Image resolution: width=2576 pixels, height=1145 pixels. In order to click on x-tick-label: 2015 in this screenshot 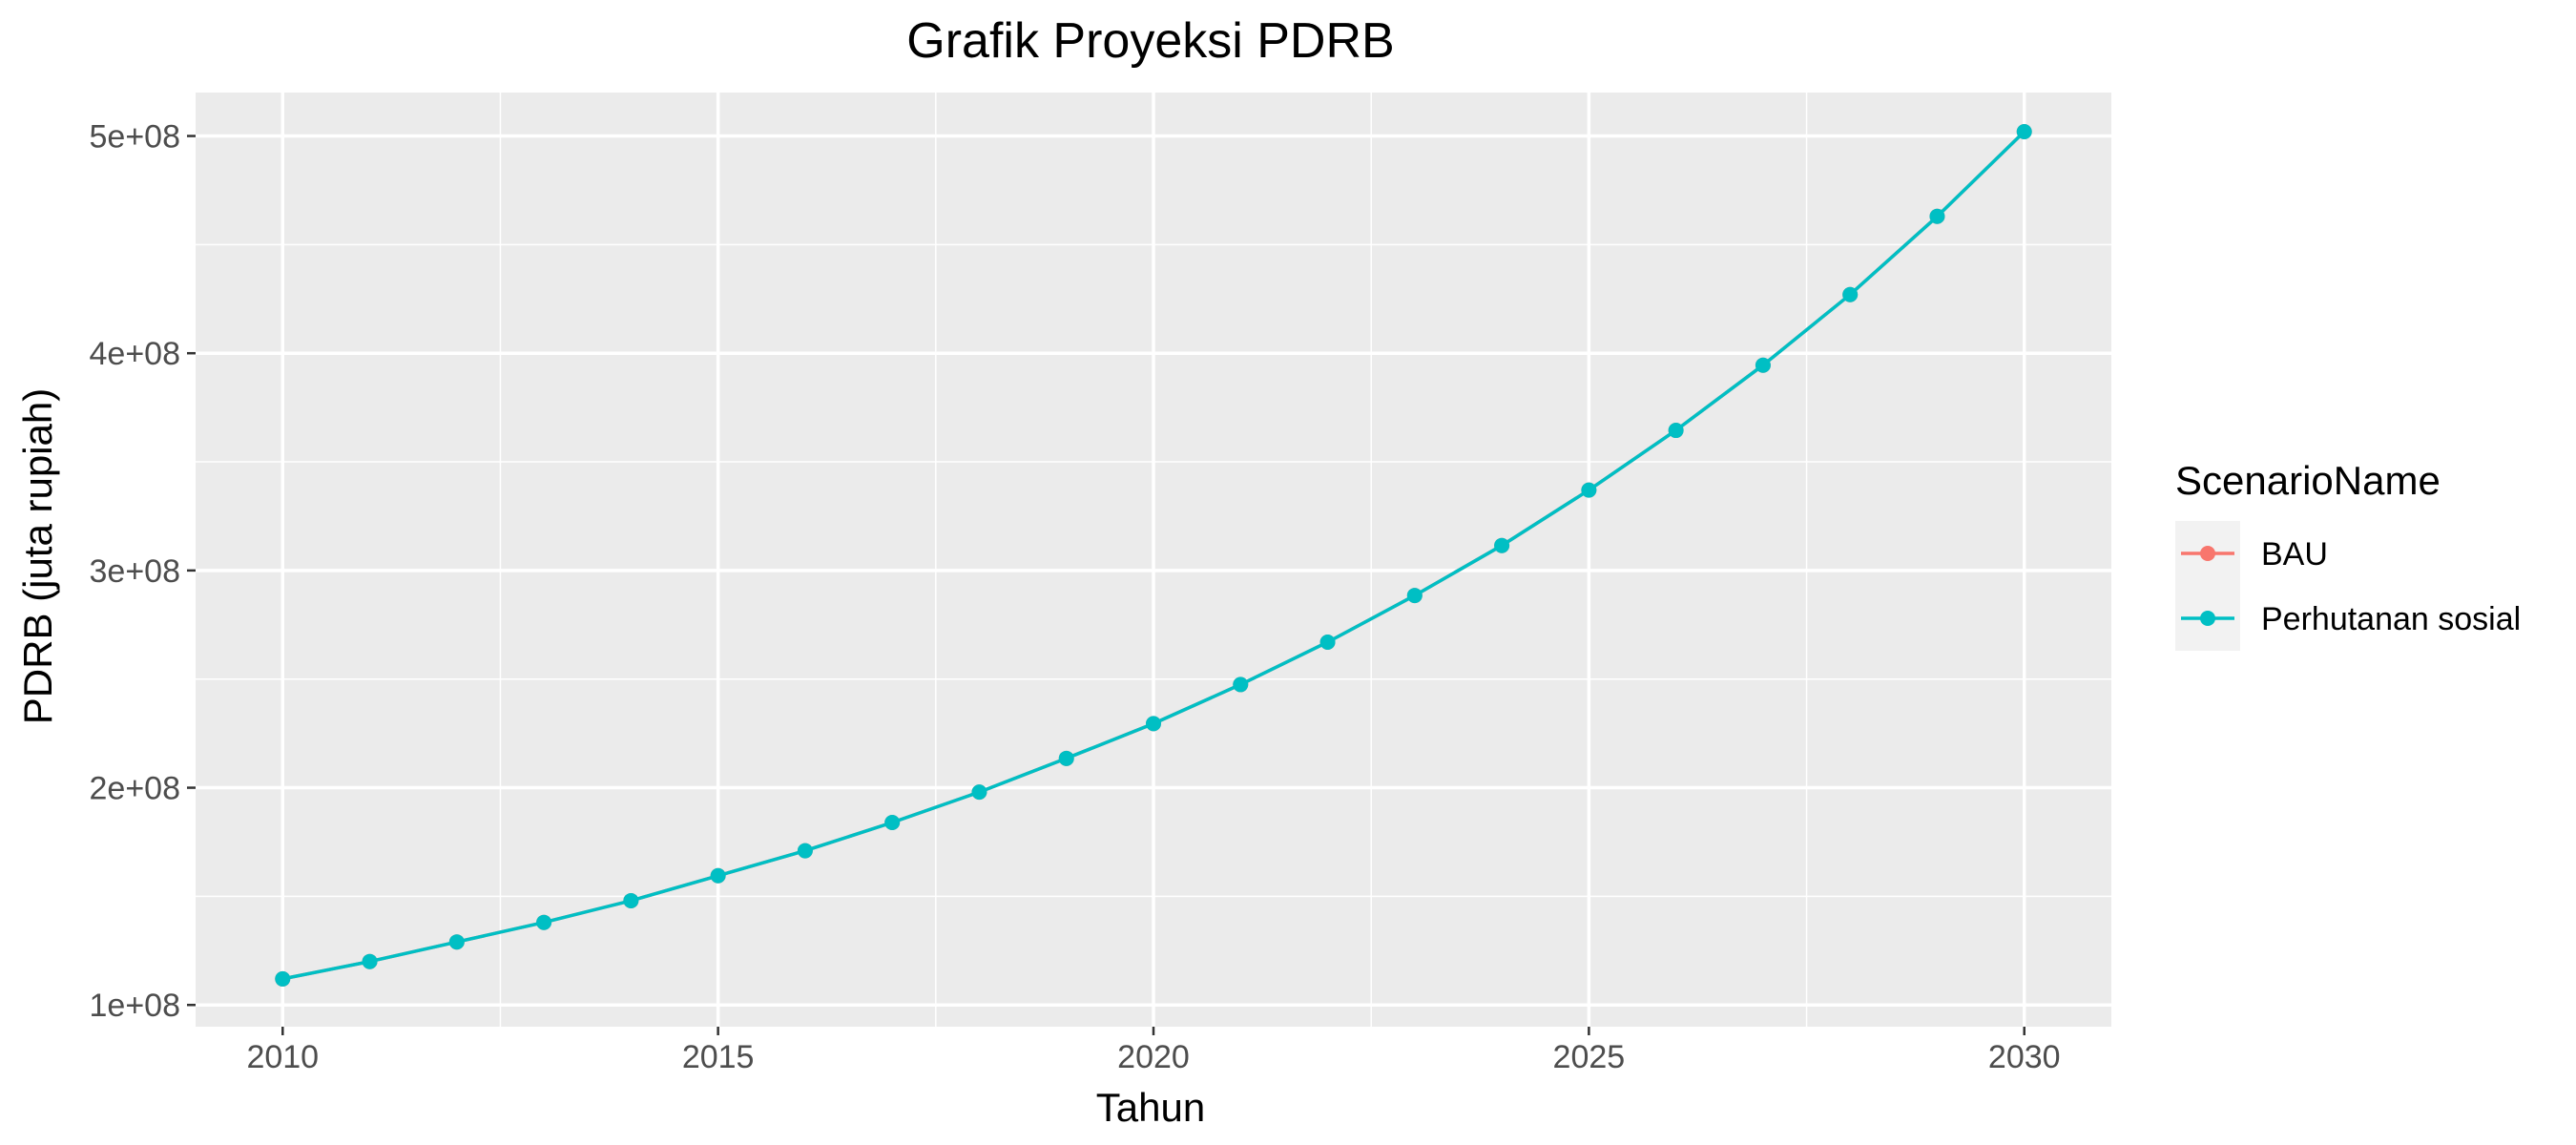, I will do `click(718, 1057)`.